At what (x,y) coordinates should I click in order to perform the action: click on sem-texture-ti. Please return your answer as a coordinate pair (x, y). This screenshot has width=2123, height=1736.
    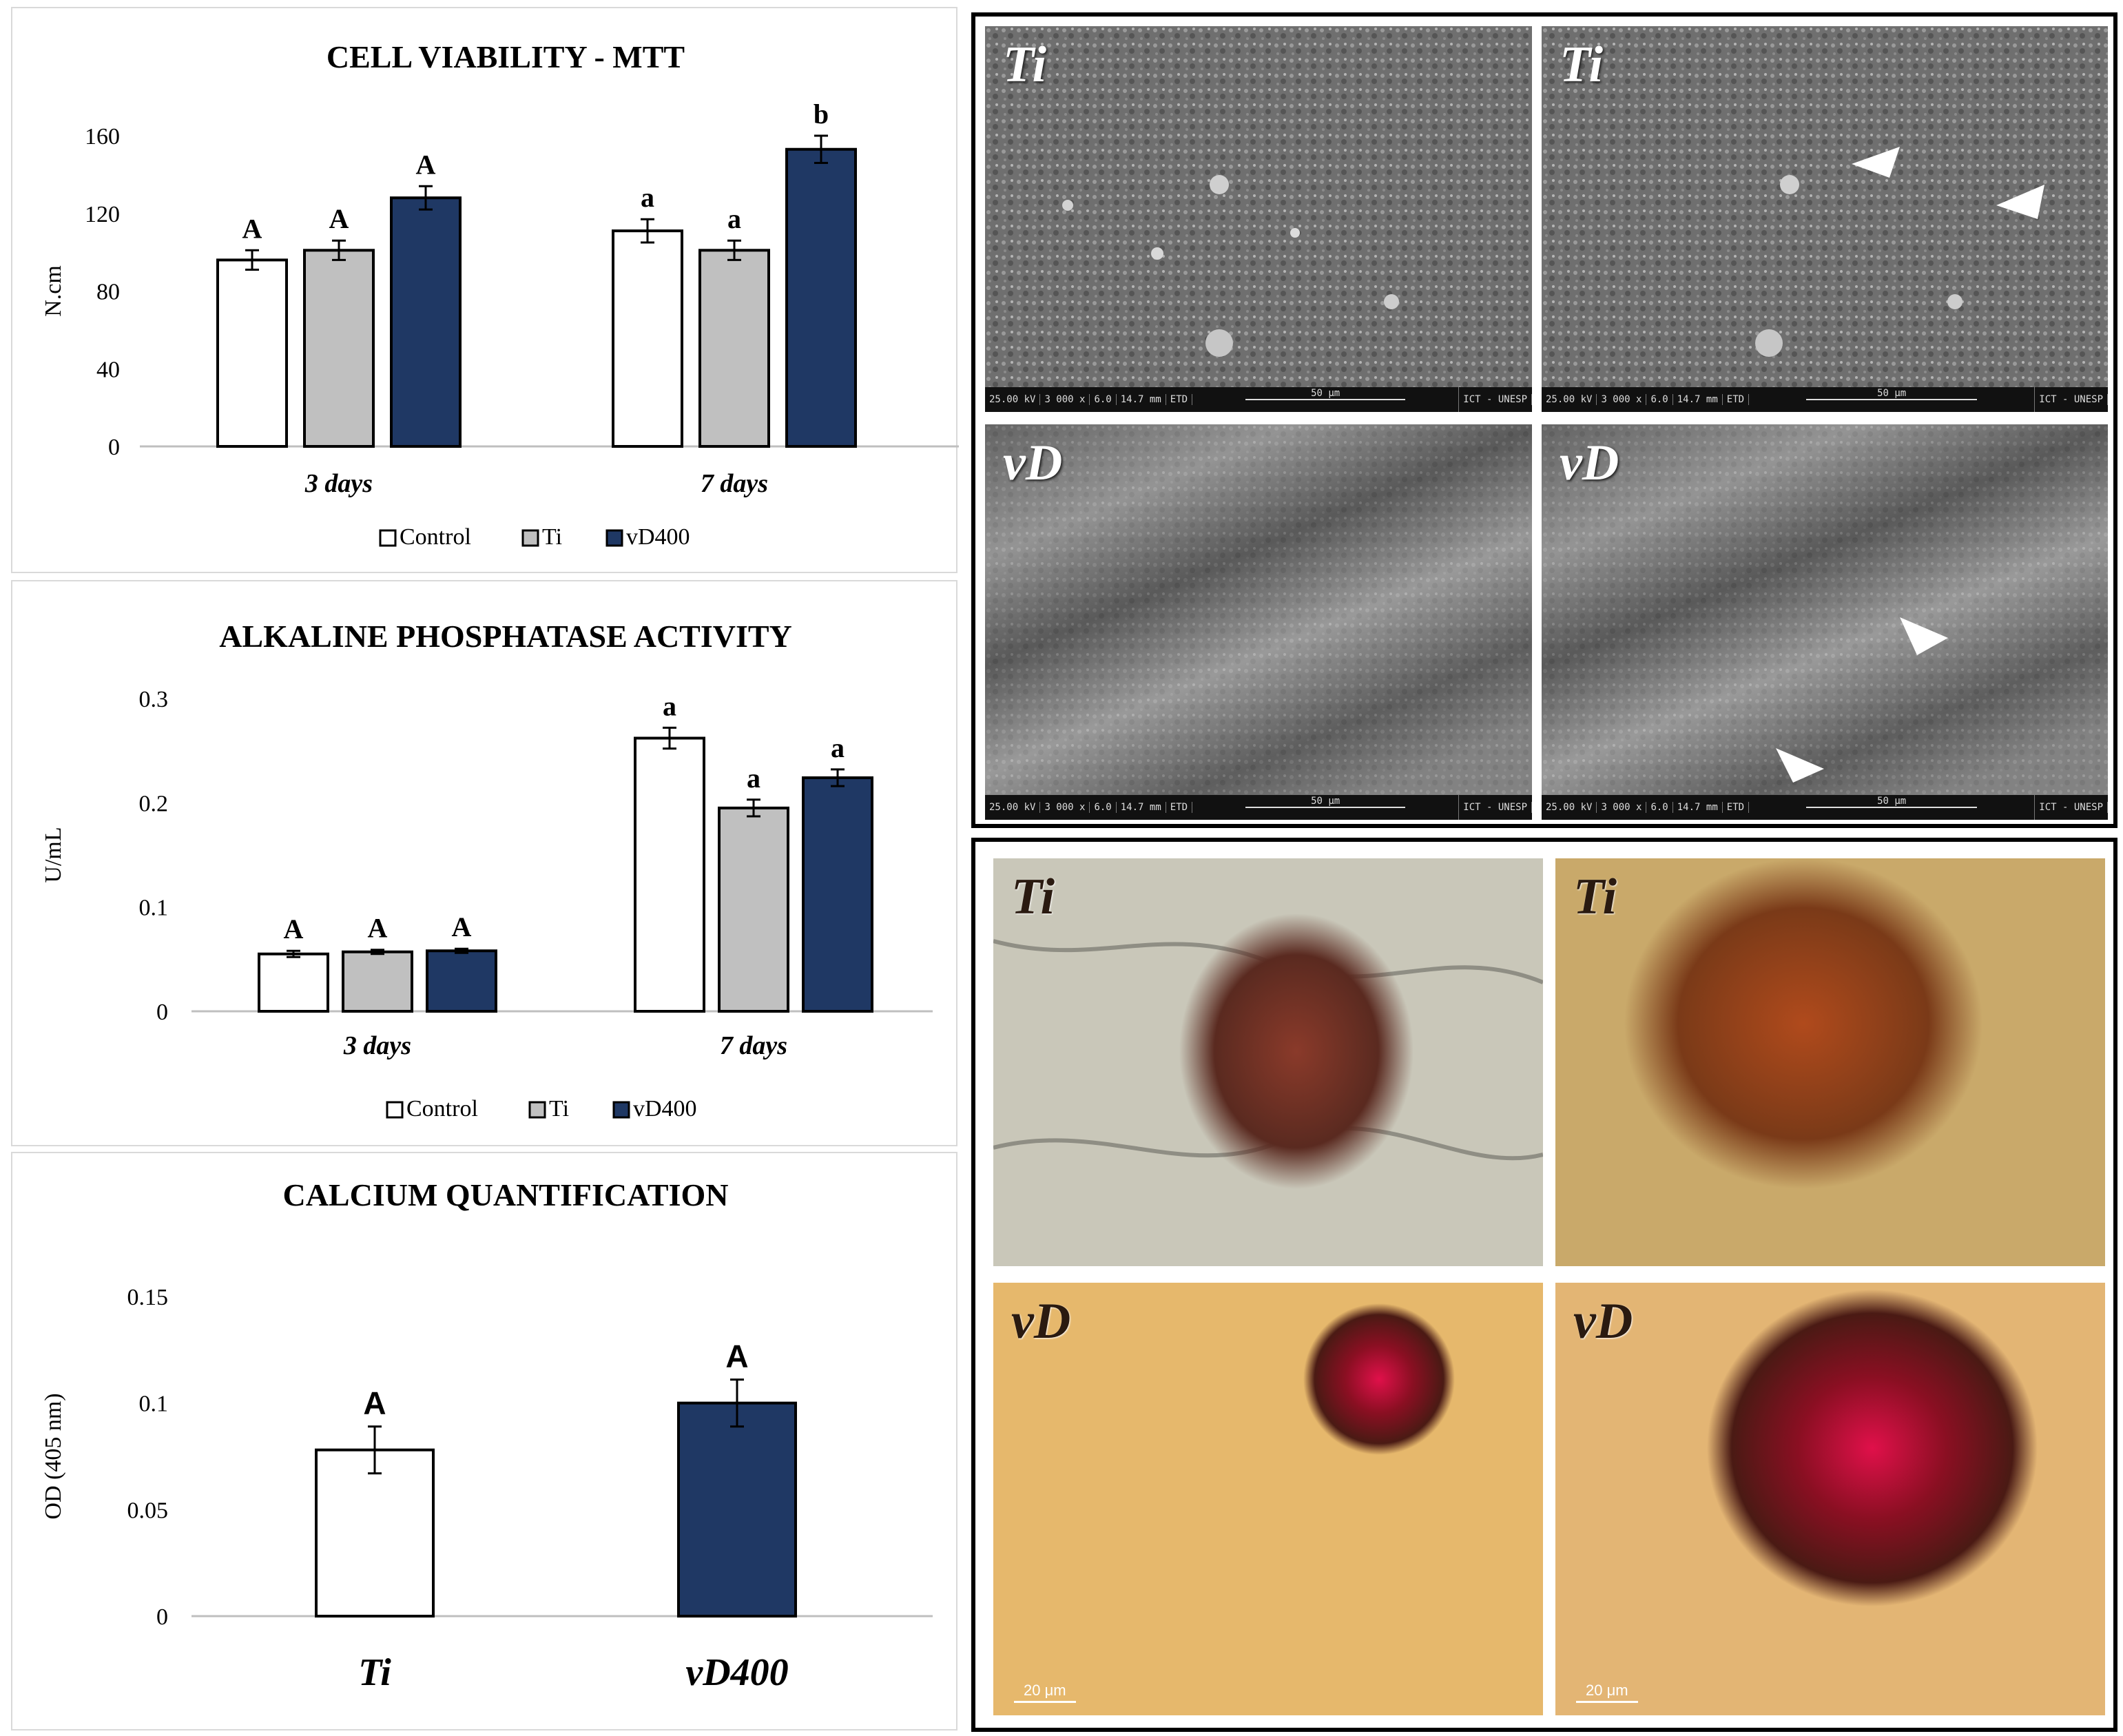
    Looking at the image, I should click on (1259, 219).